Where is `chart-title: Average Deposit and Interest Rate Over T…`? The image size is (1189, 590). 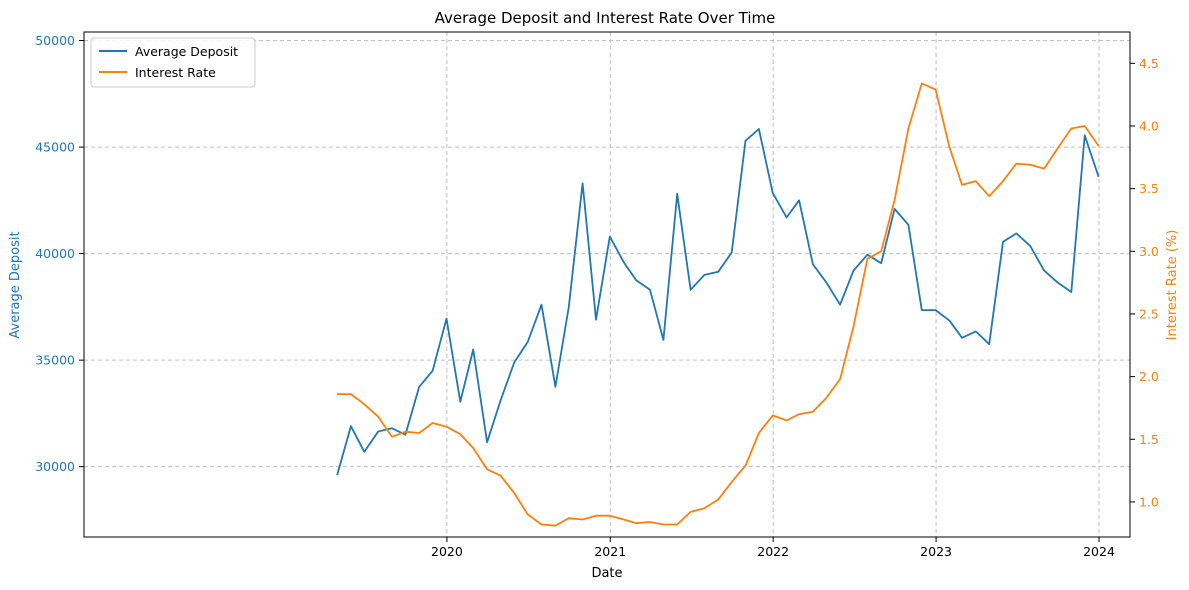
chart-title: Average Deposit and Interest Rate Over T… is located at coordinates (605, 18).